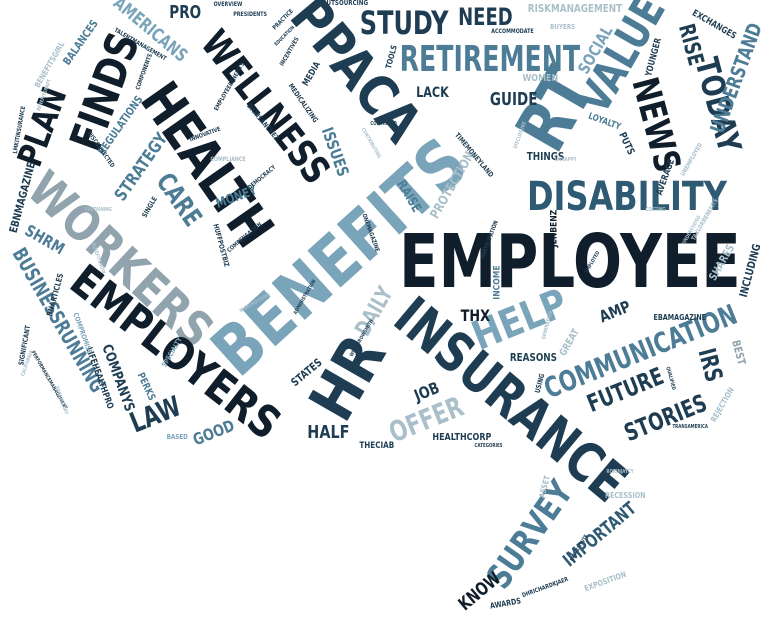  Describe the element at coordinates (377, 445) in the screenshot. I see `word-theciab: THECIAB` at that location.